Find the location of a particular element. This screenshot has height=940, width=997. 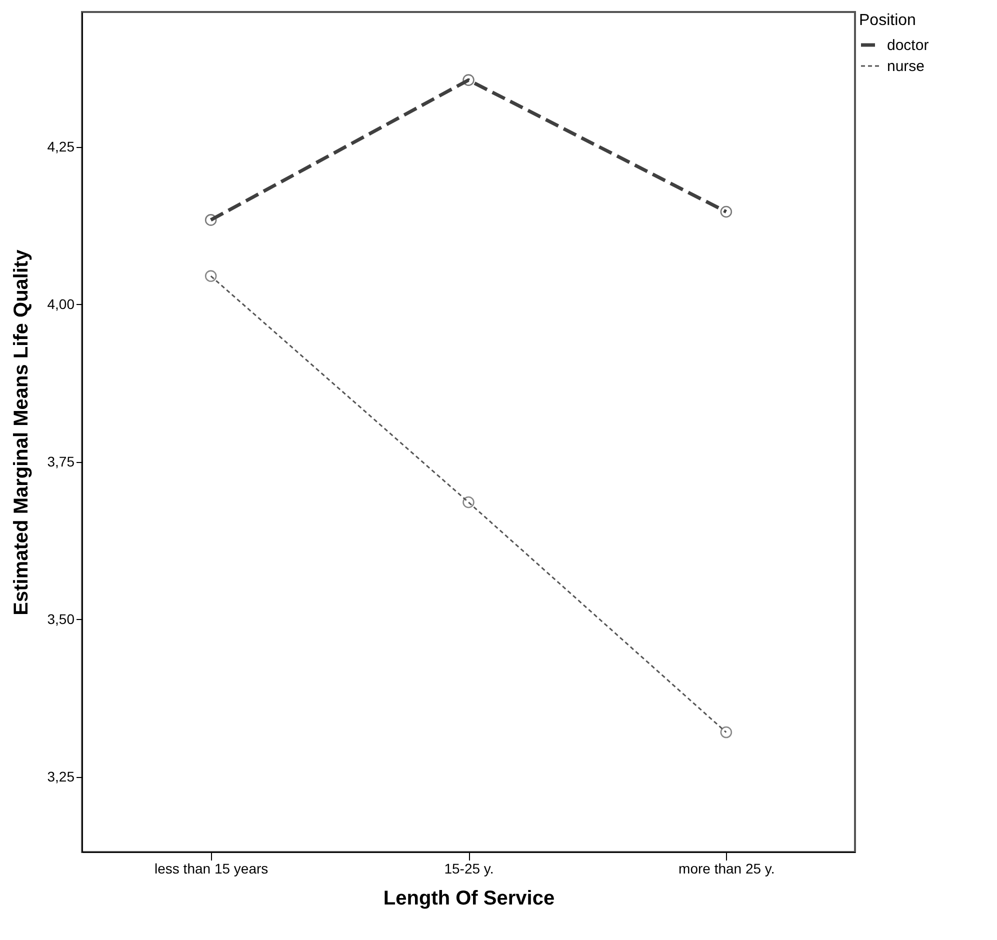

y-tick-label: 3,25 is located at coordinates (61, 776).